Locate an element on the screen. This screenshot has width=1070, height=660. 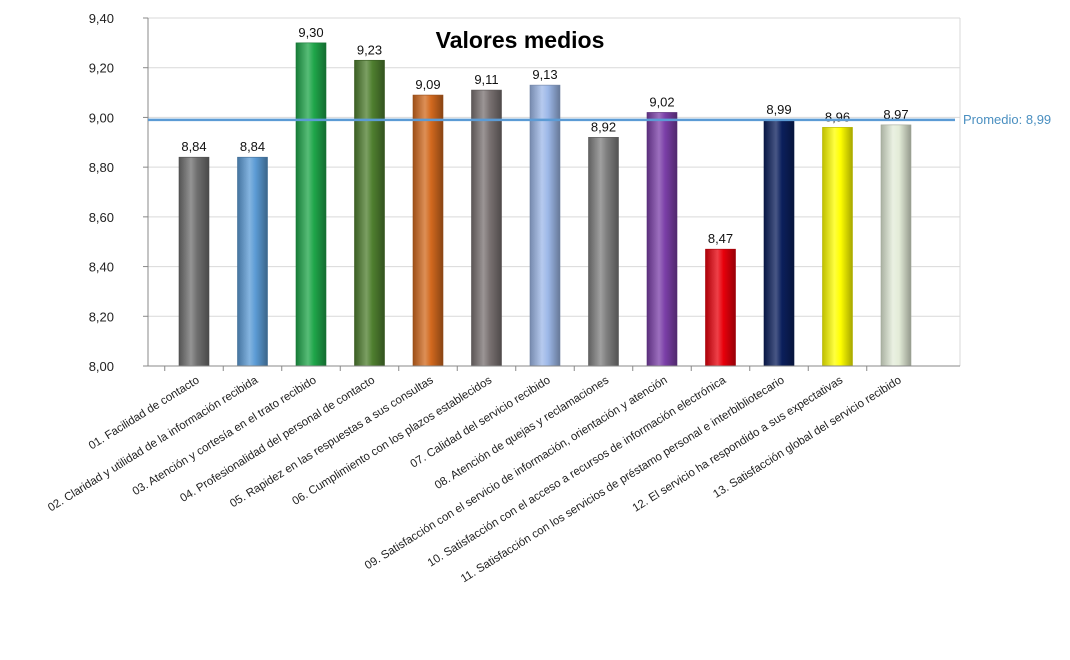
x-category-label: 01. Facilidad de contacto is located at coordinates (144, 413).